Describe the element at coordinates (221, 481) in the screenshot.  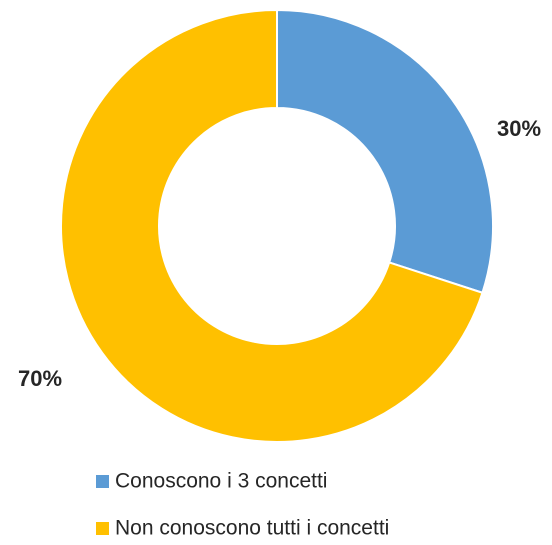
I see `legend-label-1: Conoscono i 3 concetti` at that location.